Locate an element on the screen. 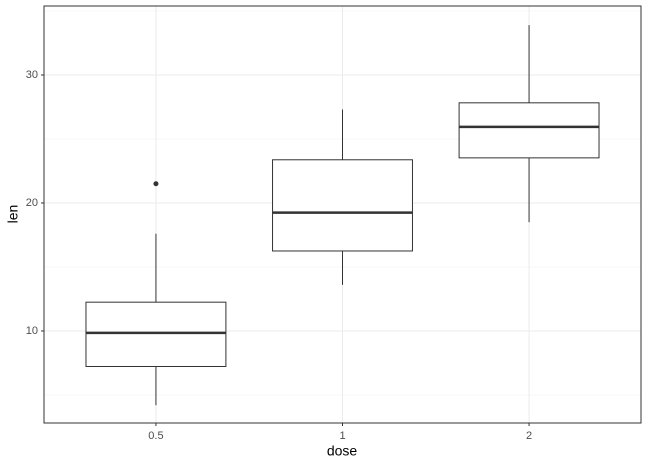 The width and height of the screenshot is (650, 469). x-tick-label: 0.5 is located at coordinates (155, 436).